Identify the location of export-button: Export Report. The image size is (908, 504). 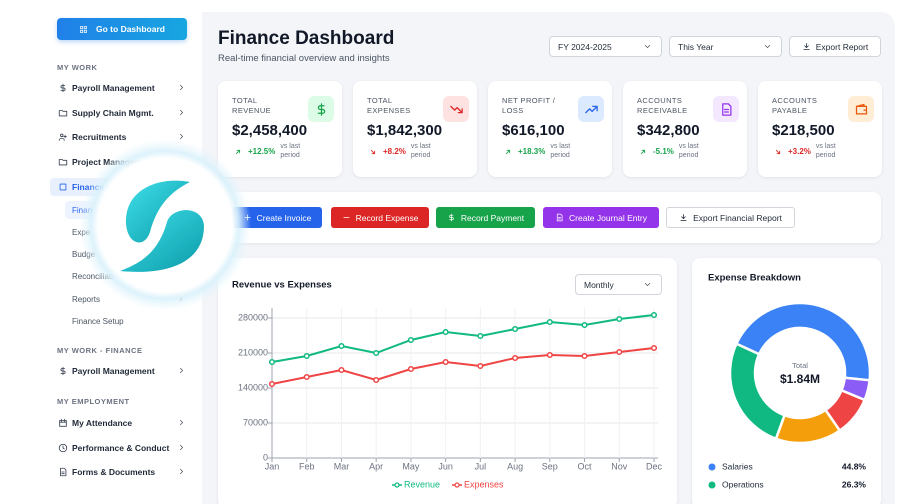
(835, 46).